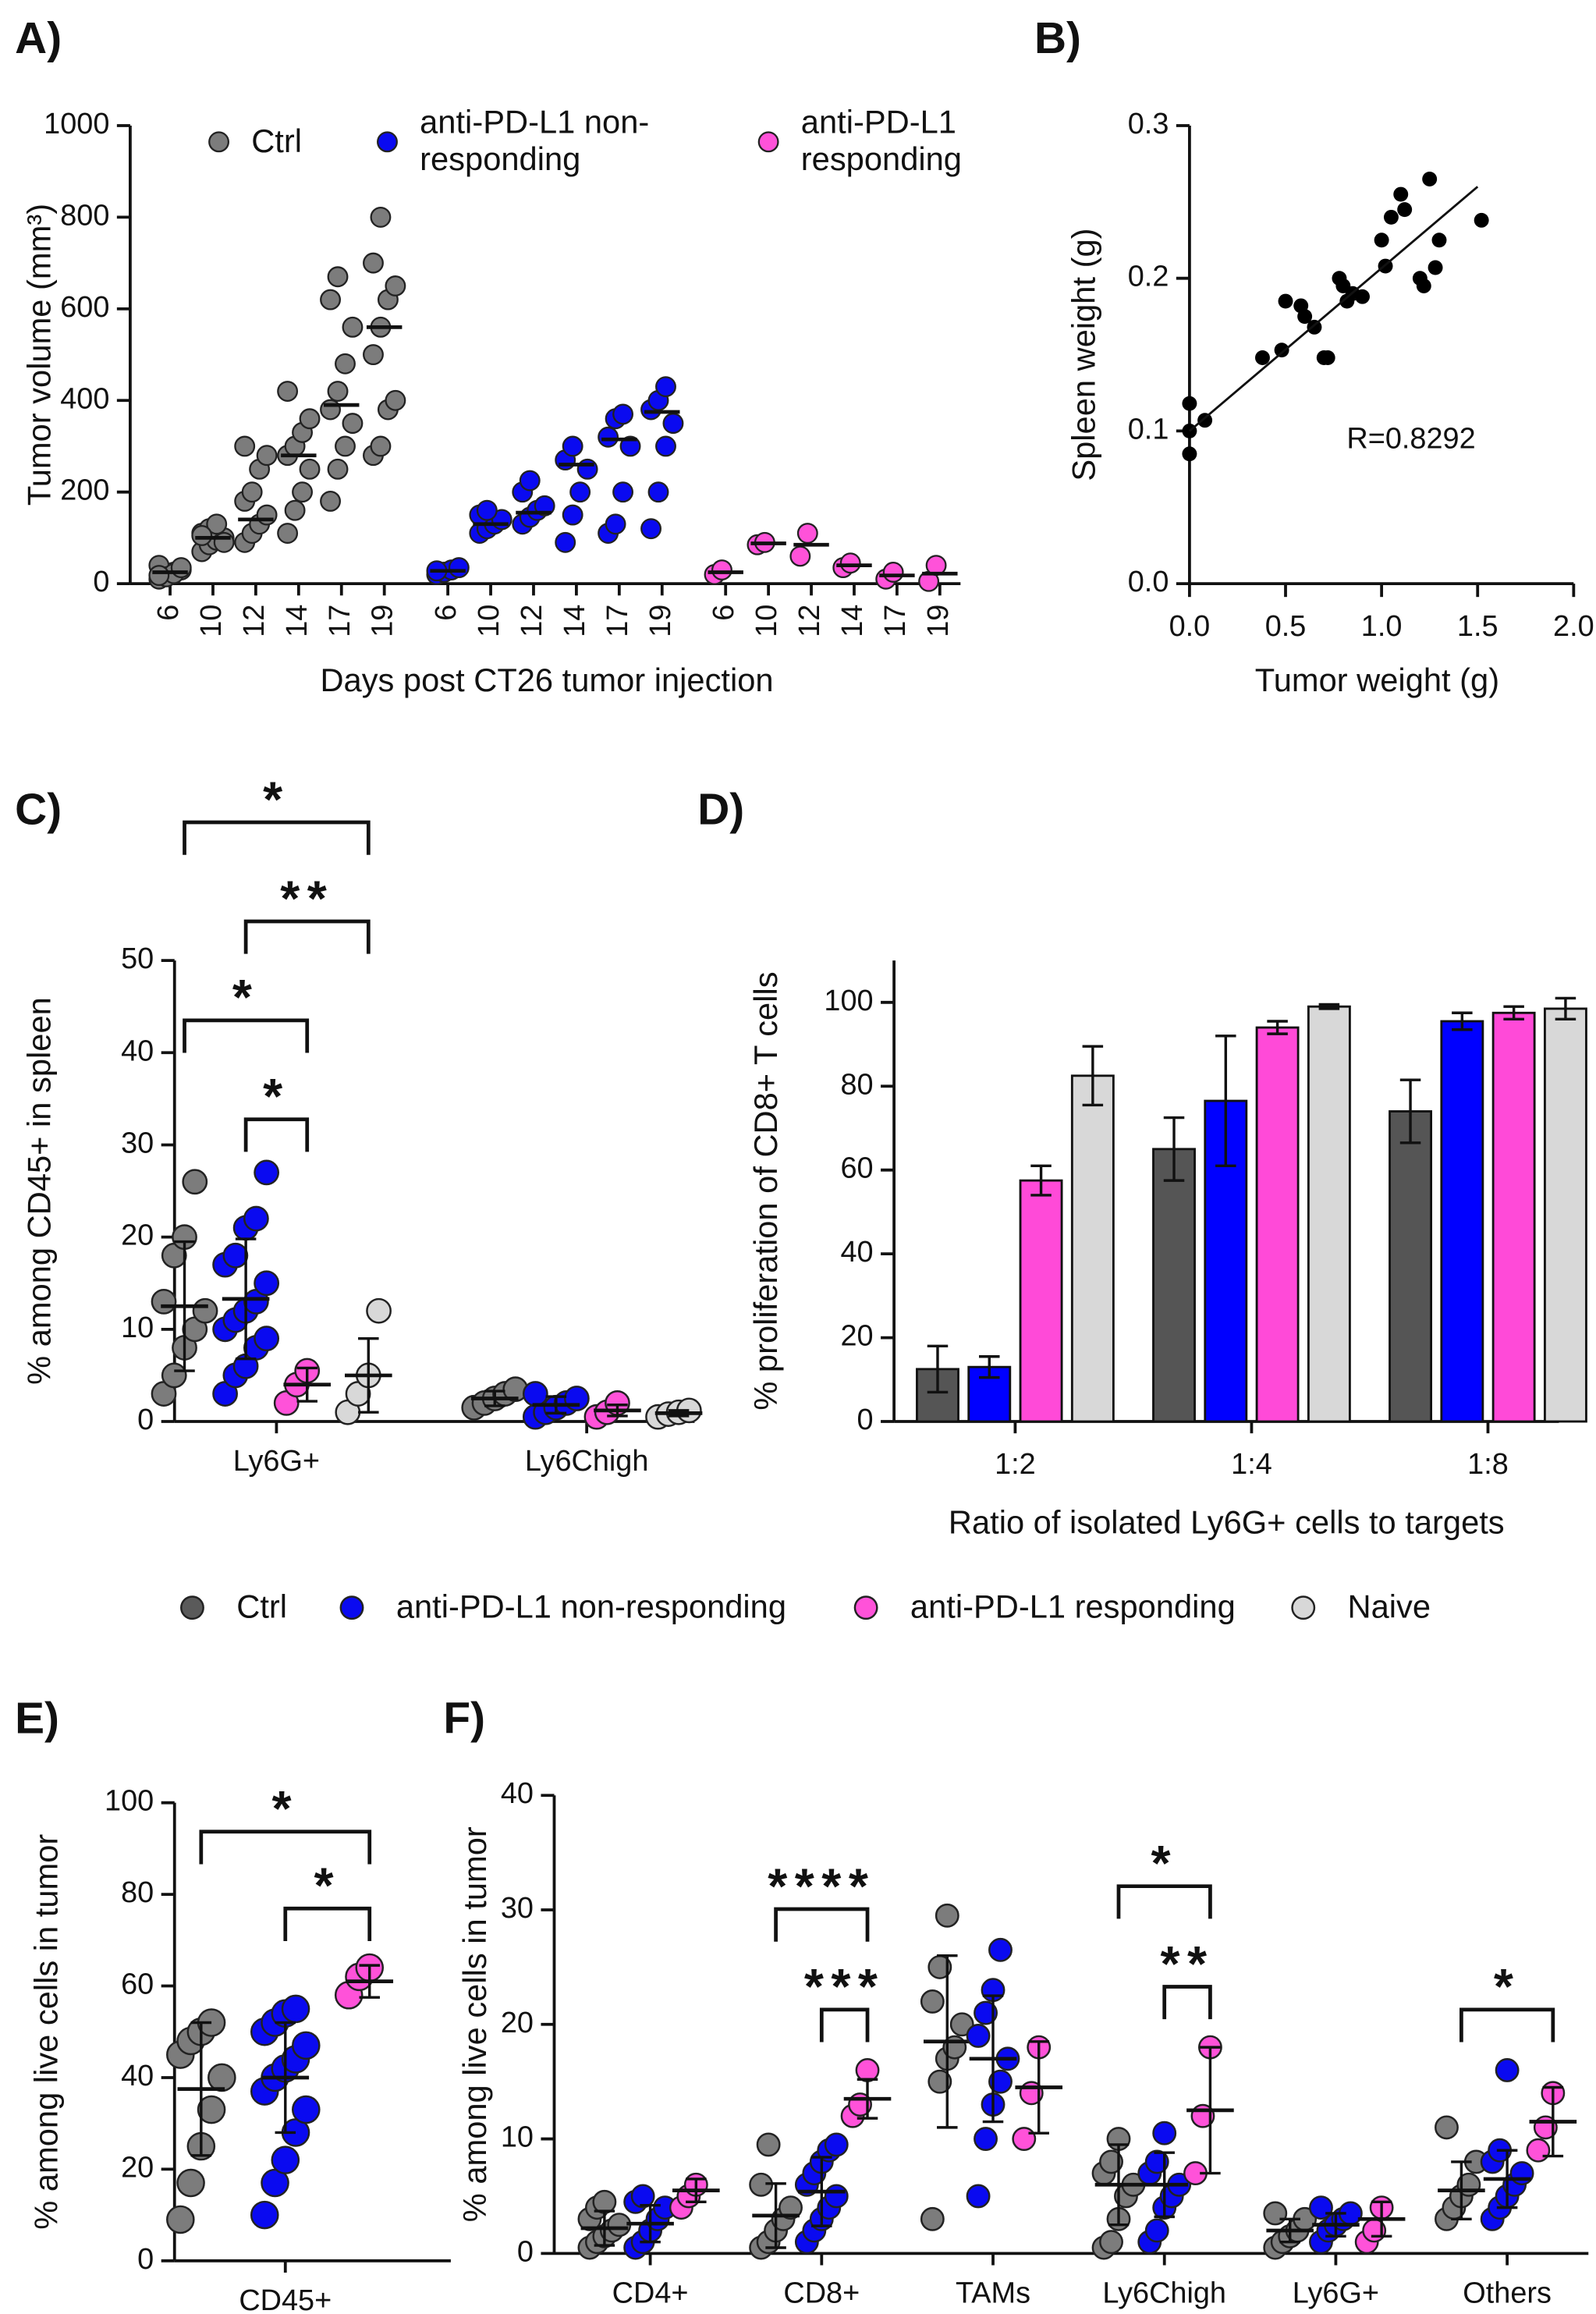 The image size is (1596, 2314). Describe the element at coordinates (1251, 1464) in the screenshot. I see `x-tick-label: 1:4` at that location.